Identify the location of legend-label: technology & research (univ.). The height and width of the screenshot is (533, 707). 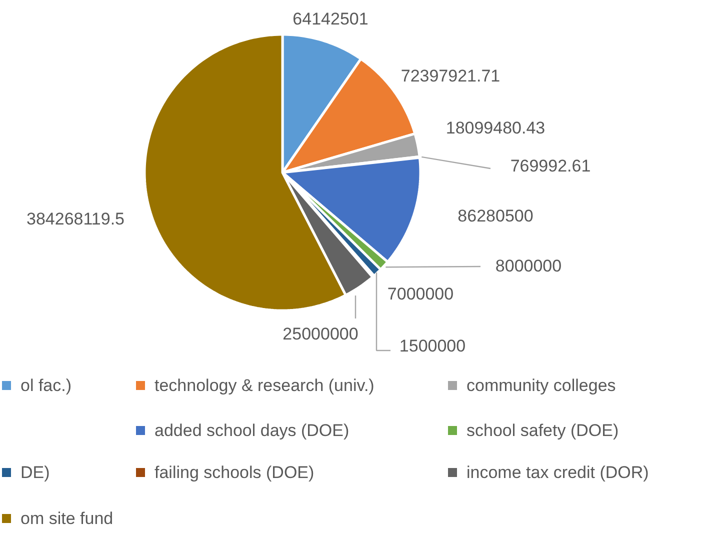
(264, 385).